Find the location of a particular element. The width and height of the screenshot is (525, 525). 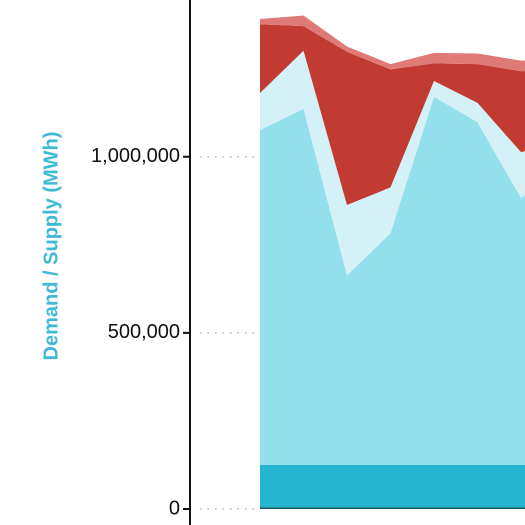

y-axis-title: Demand / Supply (MWh) is located at coordinates (51, 246).